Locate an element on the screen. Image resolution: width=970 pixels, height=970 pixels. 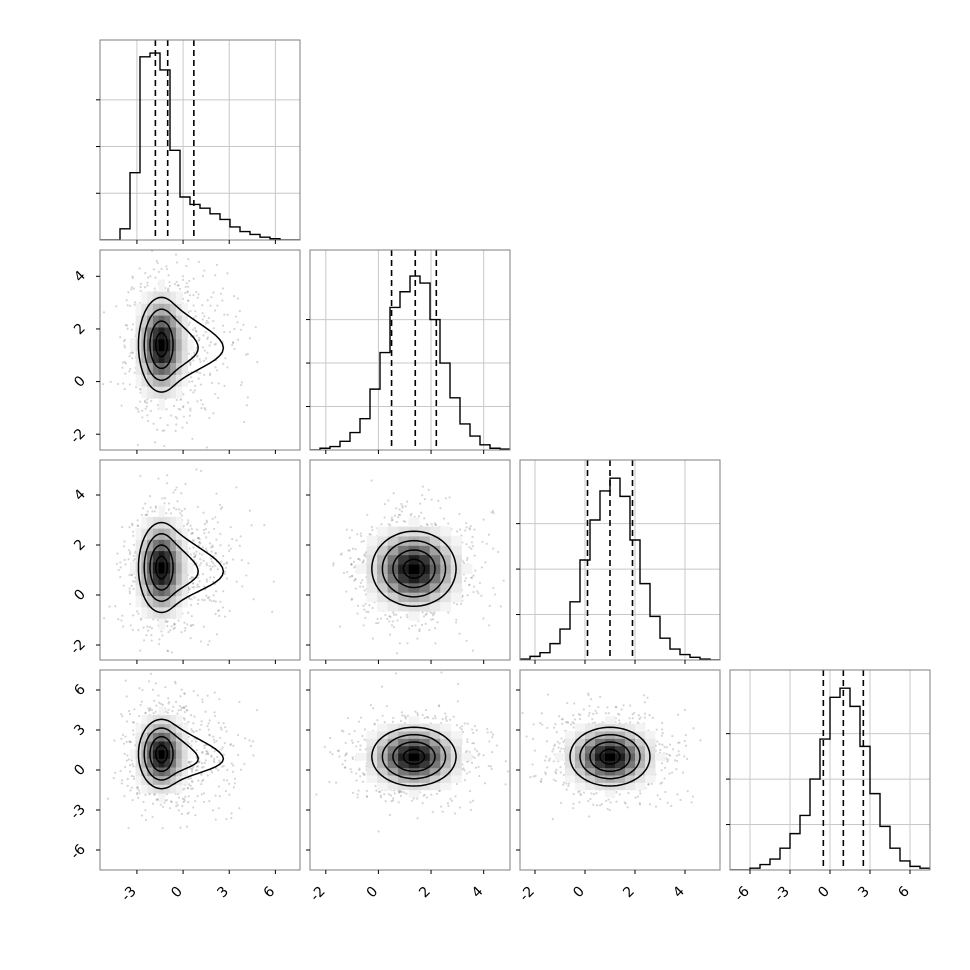
panel-frame is located at coordinates (620, 560).